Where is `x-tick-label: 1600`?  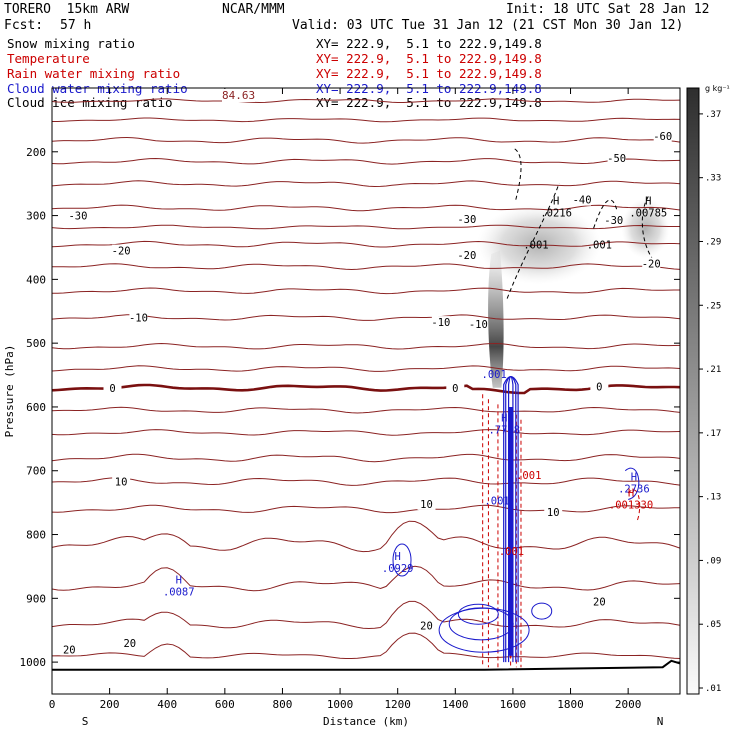 x-tick-label: 1600 is located at coordinates (513, 704).